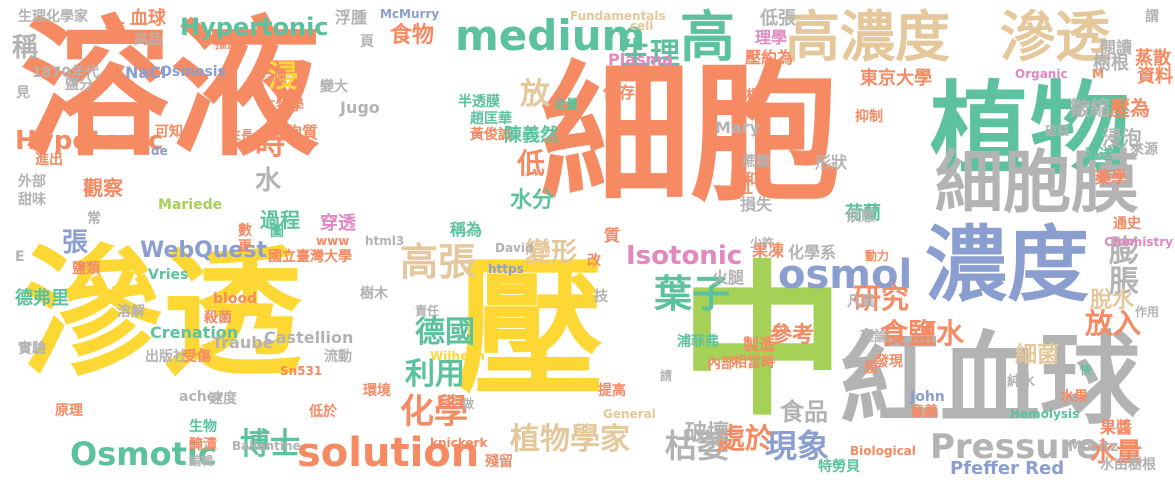 The image size is (1175, 482). I want to click on word-54: 食物, so click(412, 35).